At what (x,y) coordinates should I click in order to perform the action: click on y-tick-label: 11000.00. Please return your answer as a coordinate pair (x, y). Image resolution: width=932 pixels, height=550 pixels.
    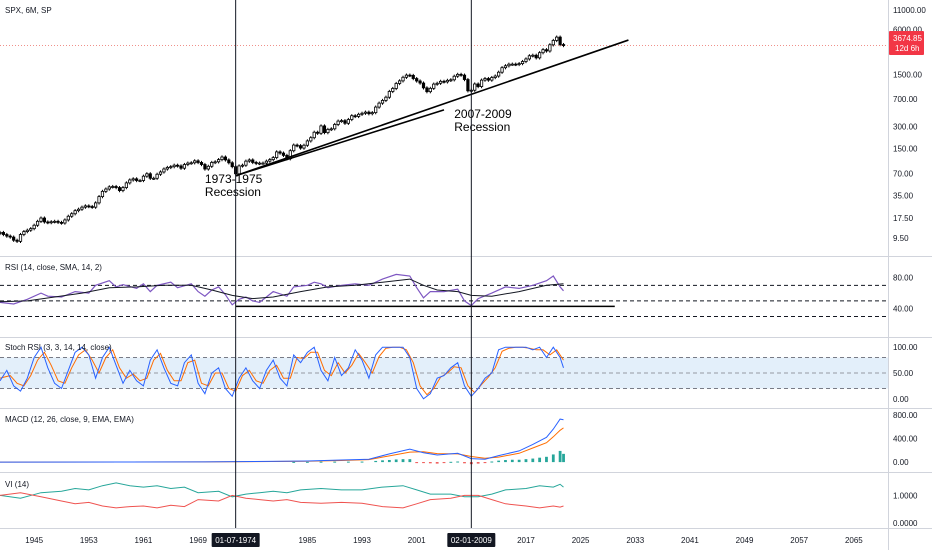
    Looking at the image, I should click on (909, 10).